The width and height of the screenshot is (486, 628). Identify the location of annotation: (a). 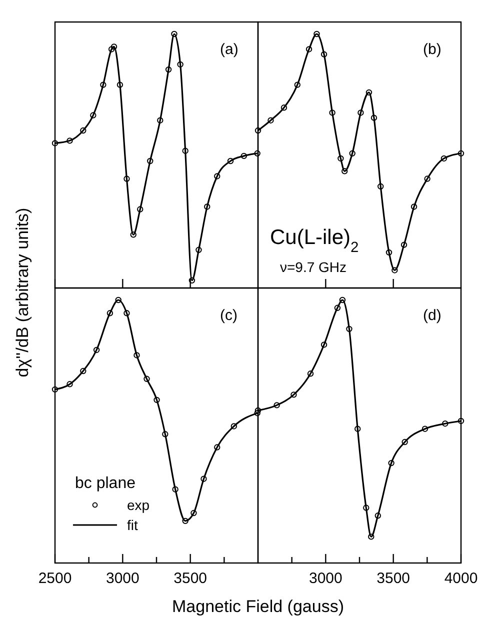
(229, 49).